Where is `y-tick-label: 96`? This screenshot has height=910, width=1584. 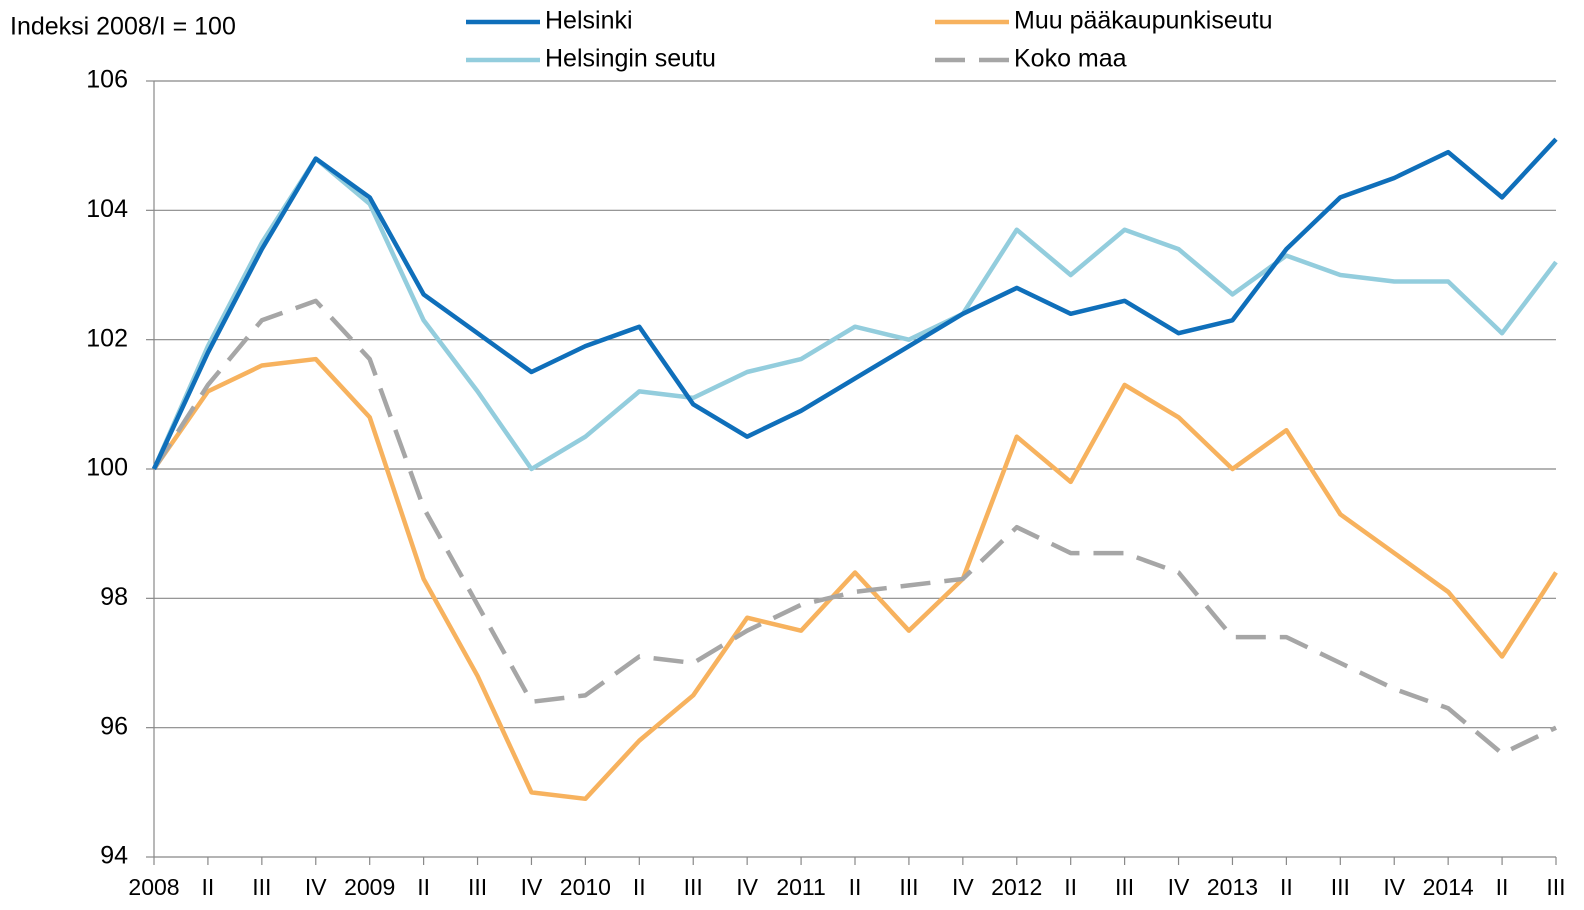
y-tick-label: 96 is located at coordinates (114, 726).